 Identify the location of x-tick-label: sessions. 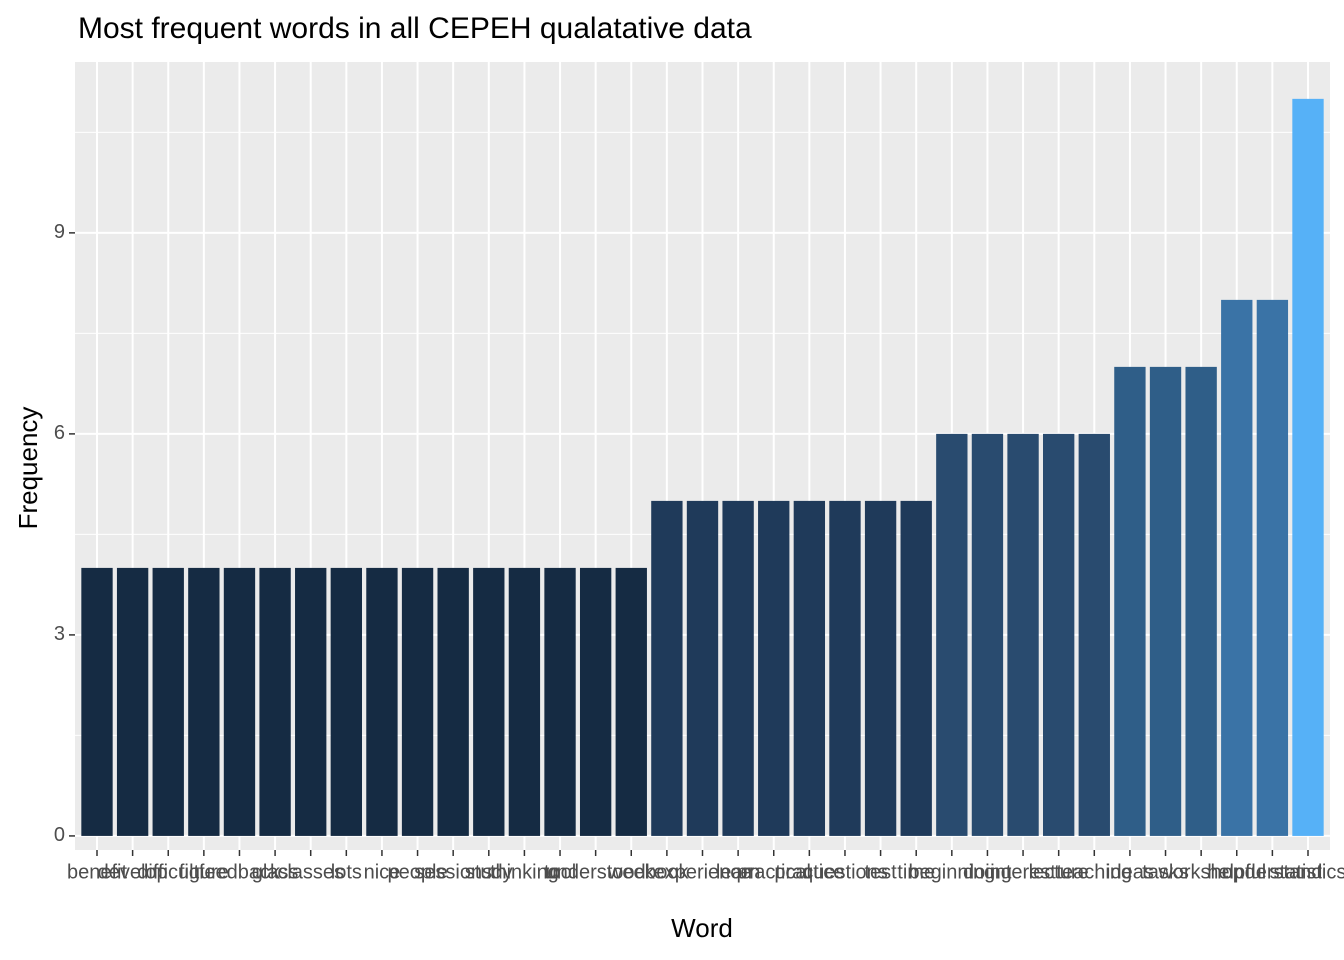
(453, 872).